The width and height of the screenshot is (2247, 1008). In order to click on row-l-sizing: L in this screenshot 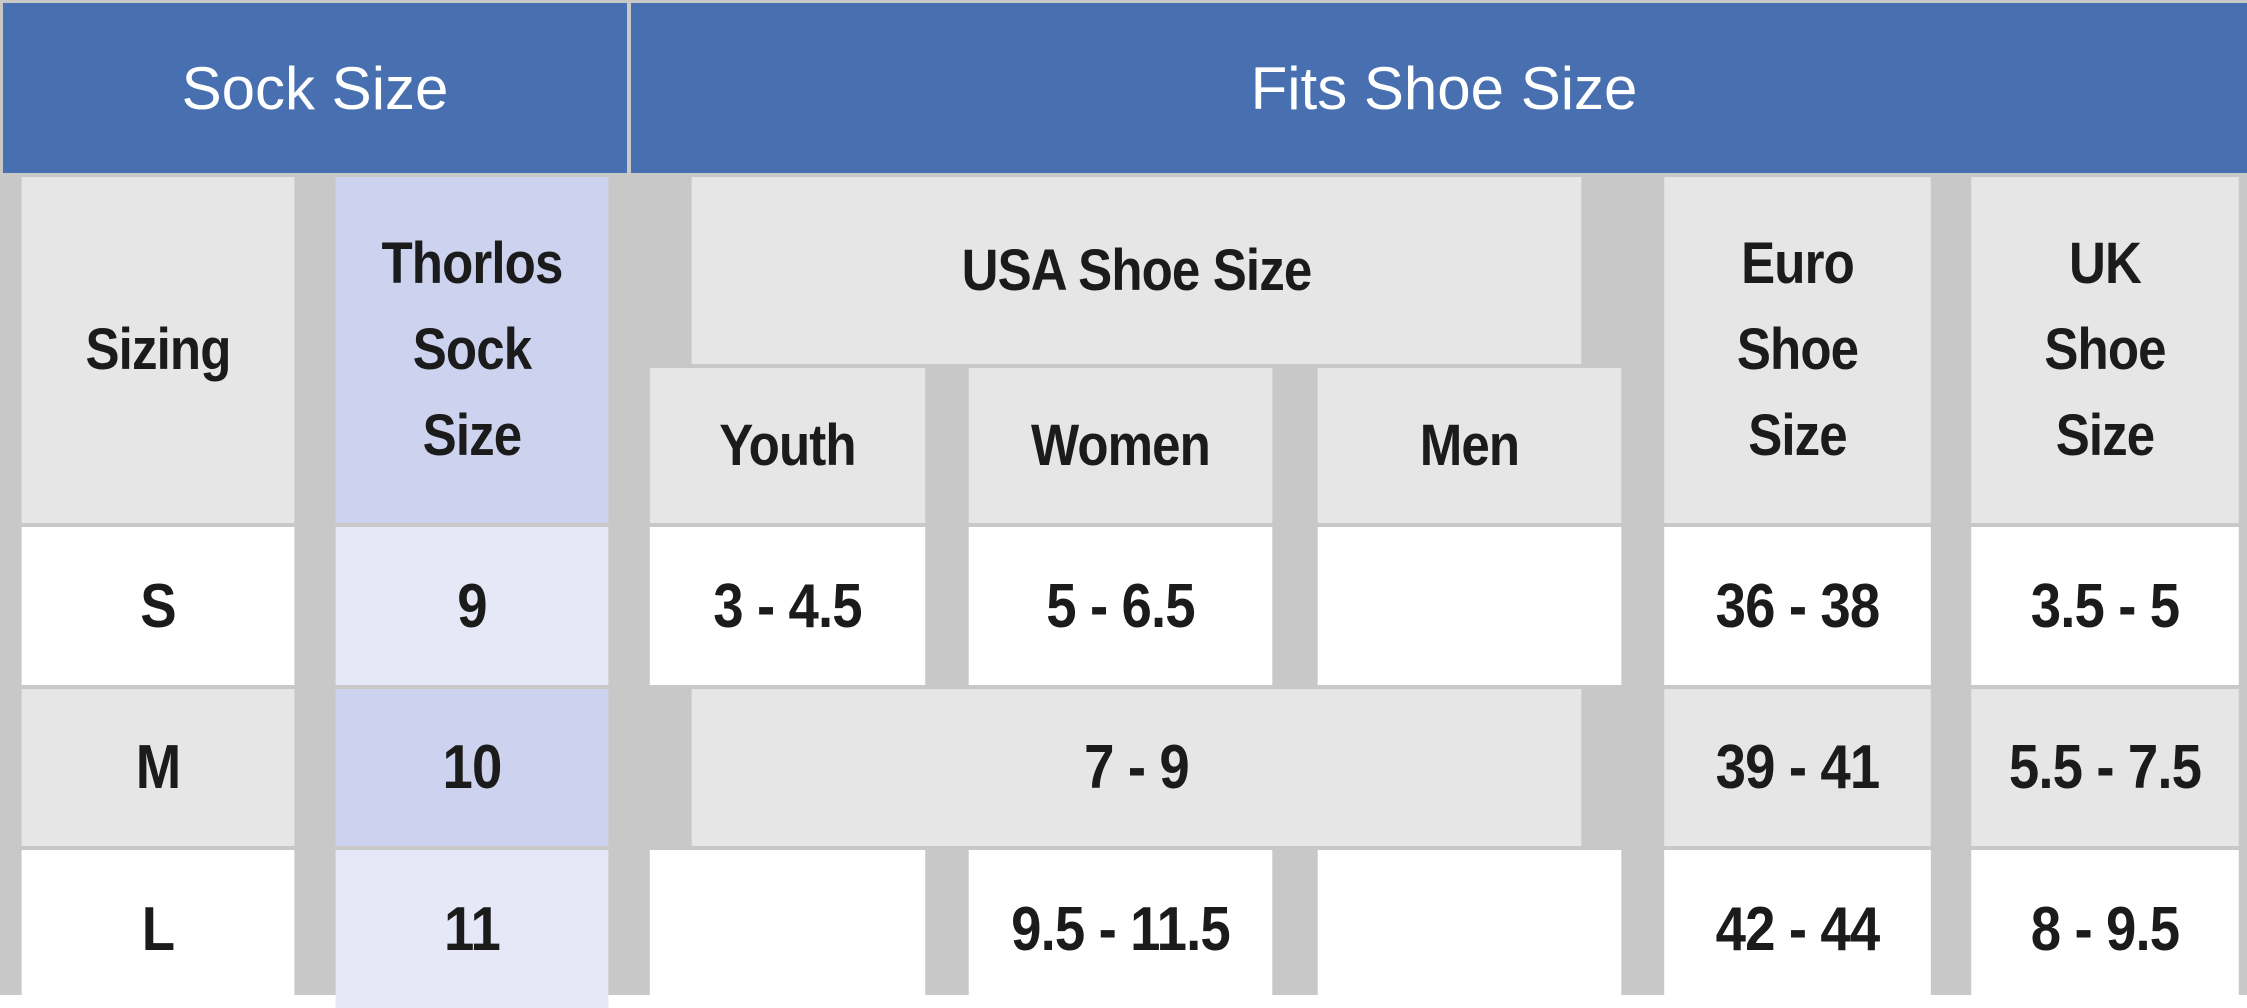, I will do `click(158, 929)`.